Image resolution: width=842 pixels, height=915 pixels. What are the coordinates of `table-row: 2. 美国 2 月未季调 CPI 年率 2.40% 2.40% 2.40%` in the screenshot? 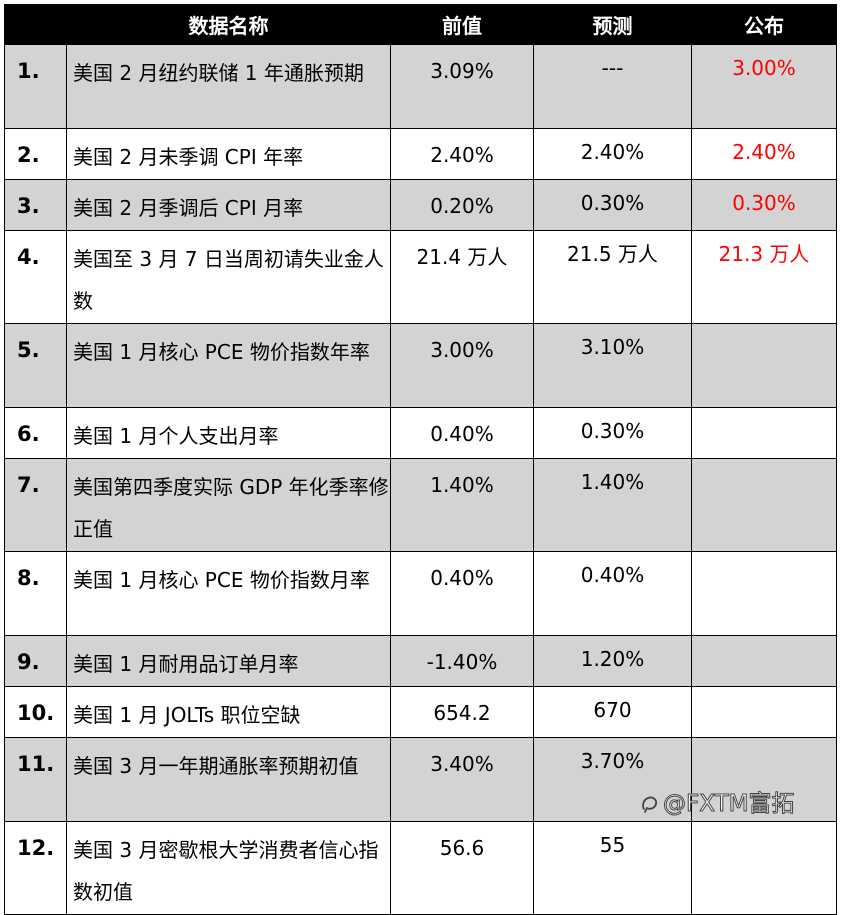 It's located at (420, 154).